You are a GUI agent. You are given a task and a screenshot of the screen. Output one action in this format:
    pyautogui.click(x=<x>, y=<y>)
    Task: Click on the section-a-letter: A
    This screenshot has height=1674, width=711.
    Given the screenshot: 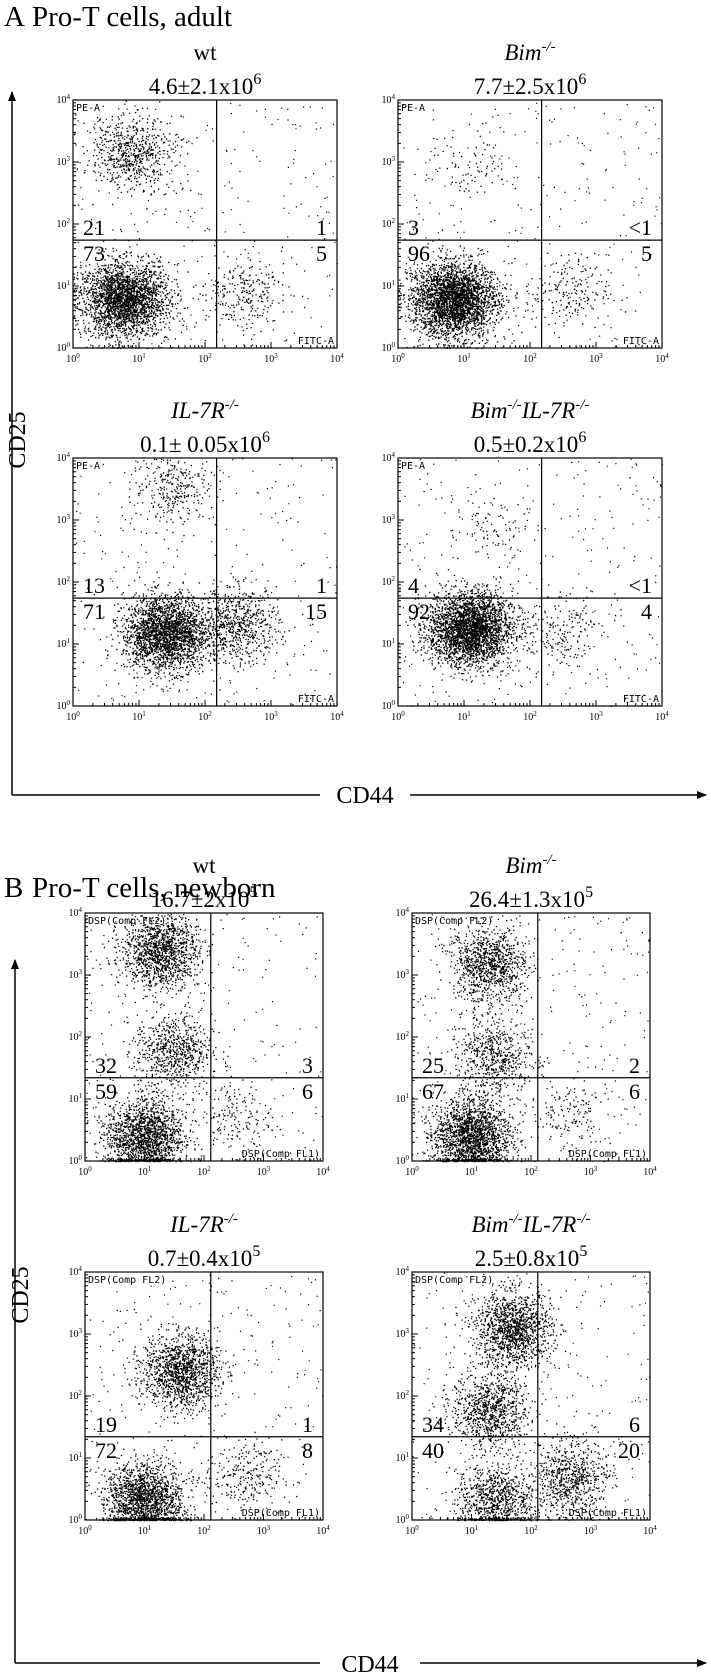 What is the action you would take?
    pyautogui.click(x=14, y=17)
    